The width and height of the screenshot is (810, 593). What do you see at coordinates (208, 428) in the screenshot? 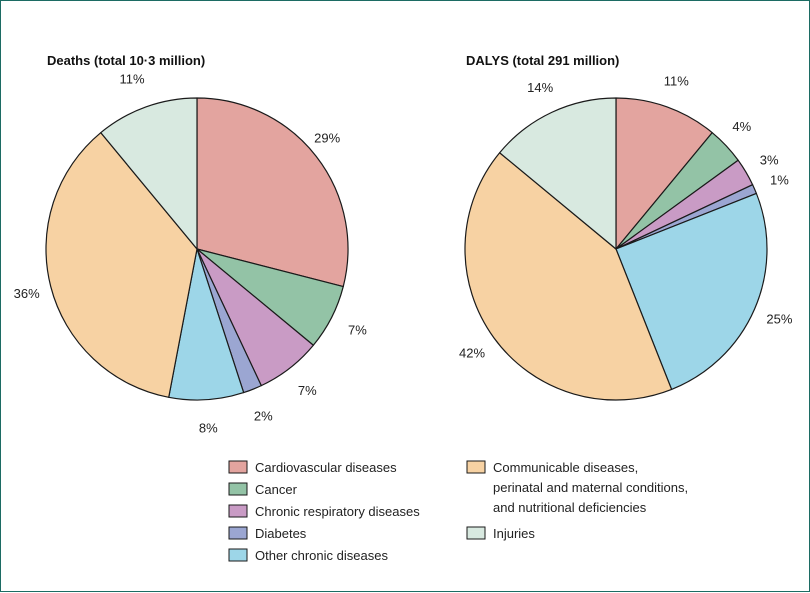
I see `deaths-slice-label-4: 8%` at bounding box center [208, 428].